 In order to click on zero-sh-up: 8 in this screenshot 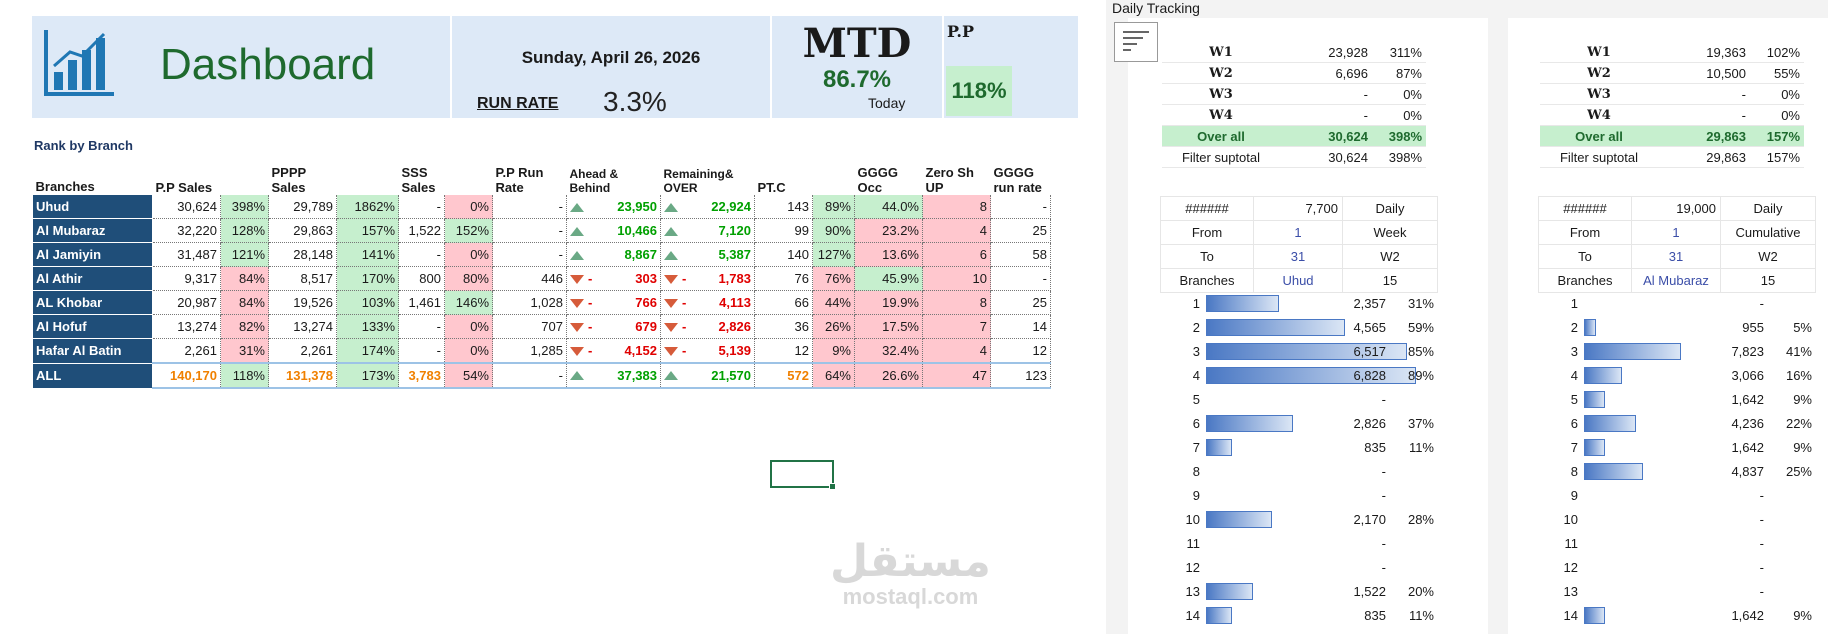, I will do `click(956, 206)`.